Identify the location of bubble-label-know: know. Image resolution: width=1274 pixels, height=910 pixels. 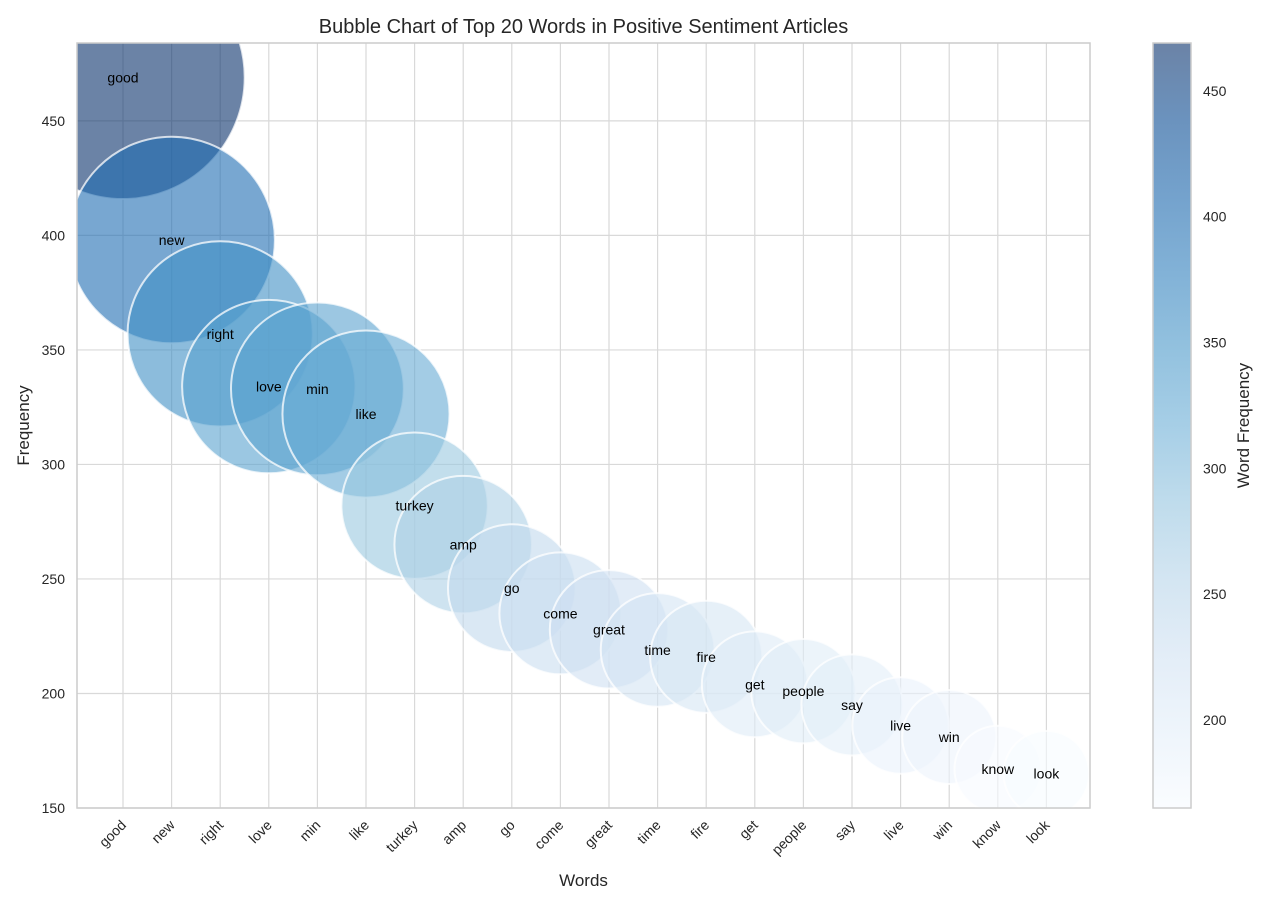
(998, 769).